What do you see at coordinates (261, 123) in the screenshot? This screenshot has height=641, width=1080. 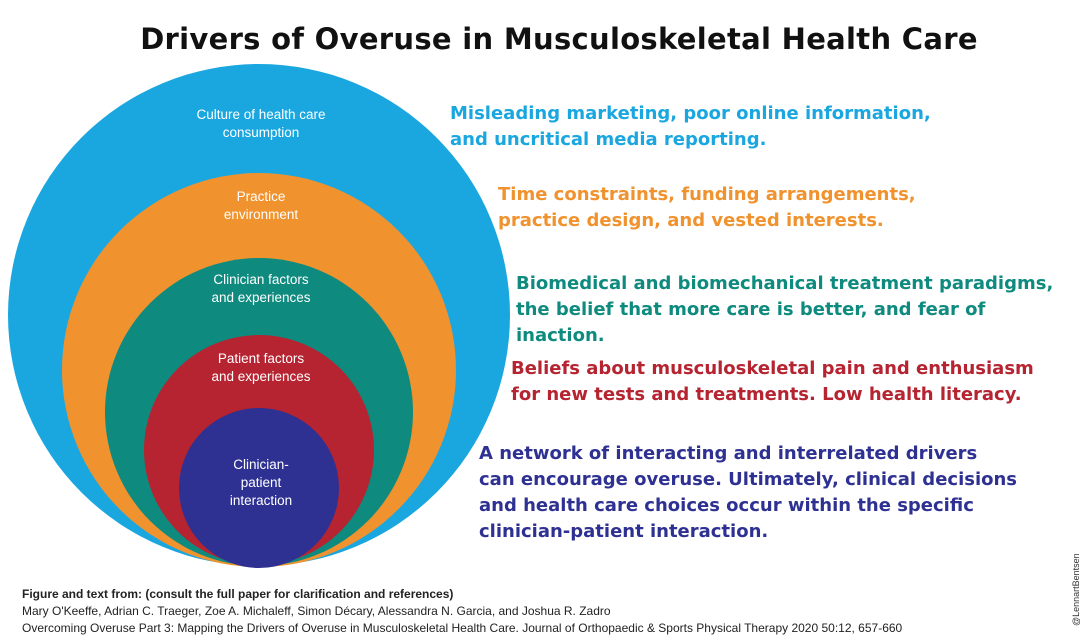 I see `ring-label-culture: Culture of health care consumption` at bounding box center [261, 123].